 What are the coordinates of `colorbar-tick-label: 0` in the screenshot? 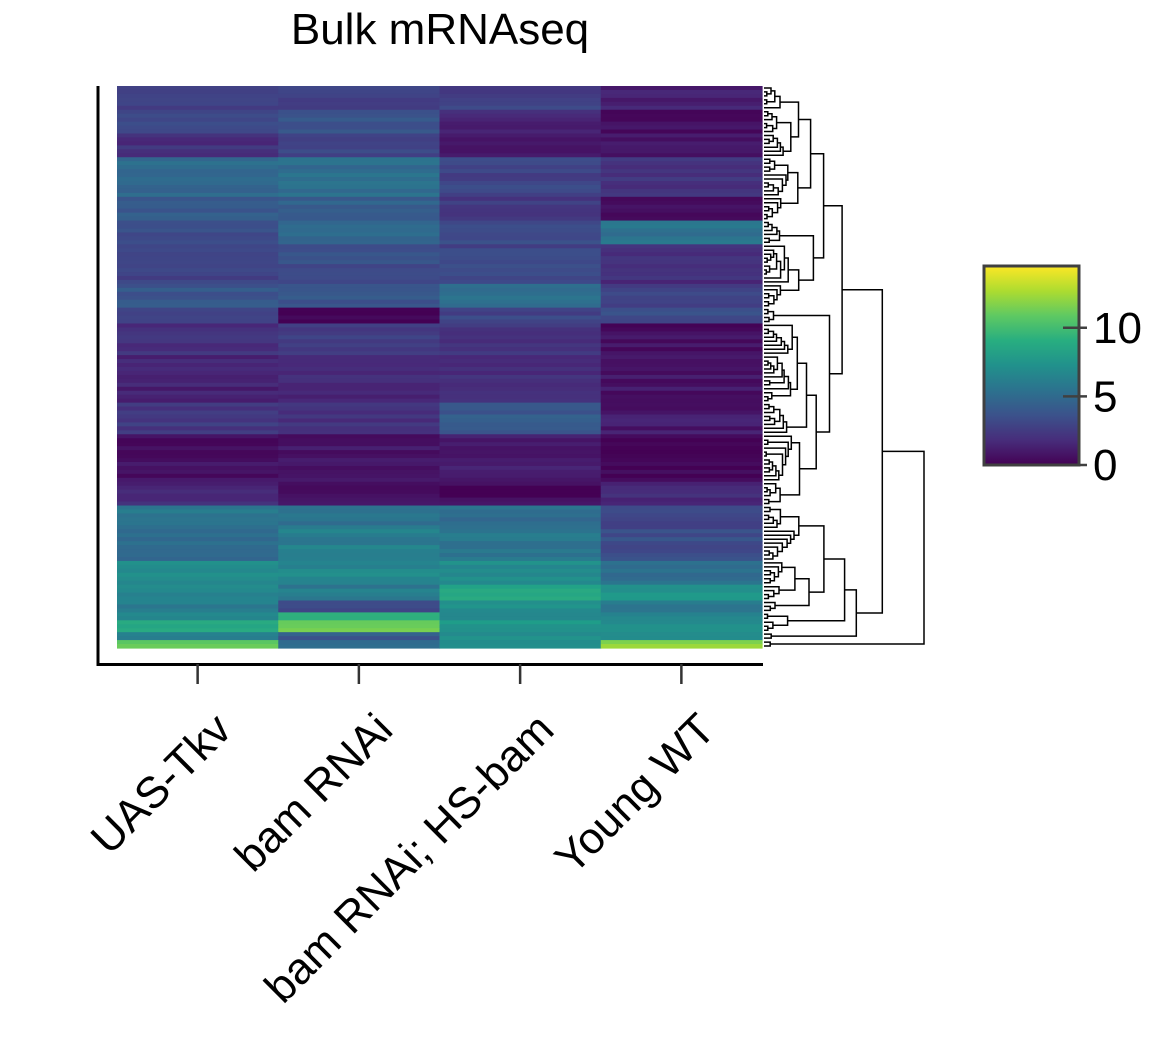 It's located at (1105, 465).